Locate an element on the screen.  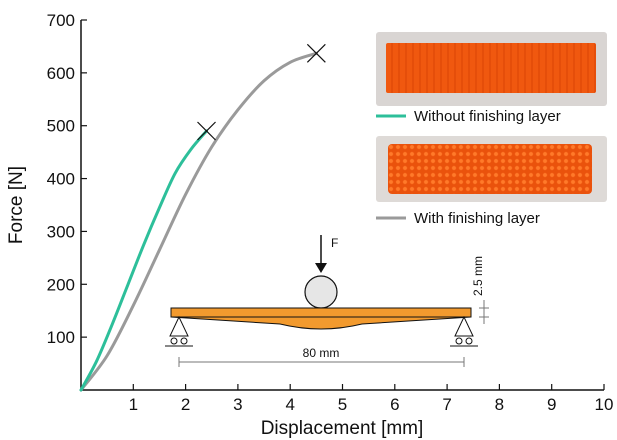
x-tick-label: 4 is located at coordinates (289, 404).